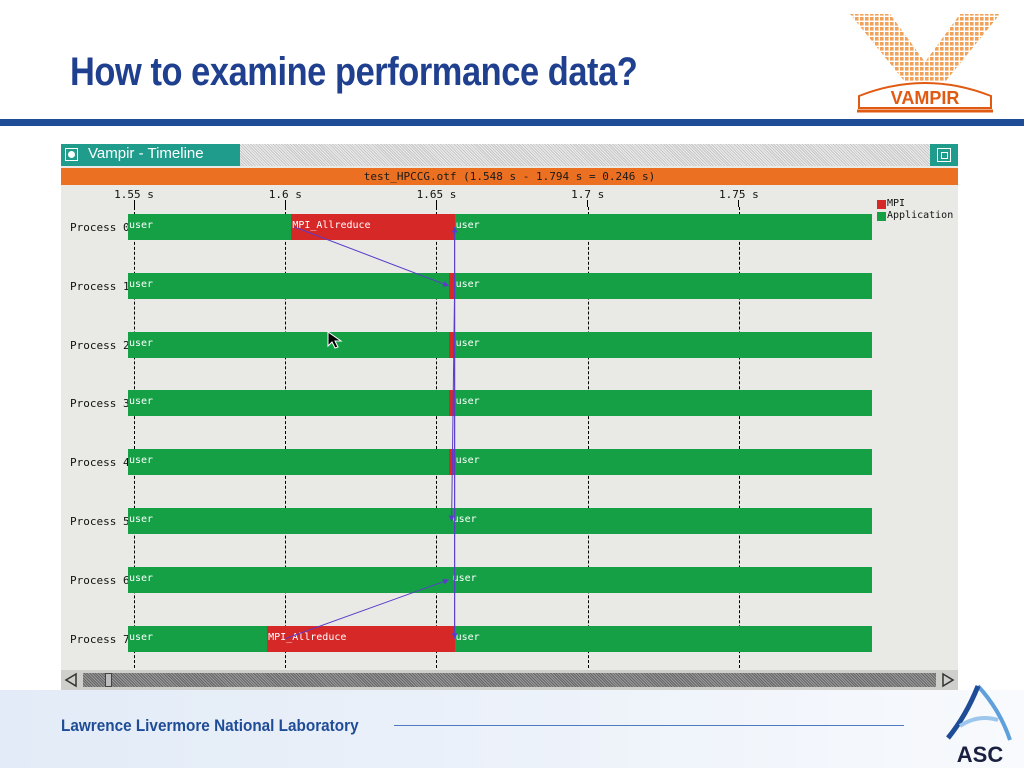  What do you see at coordinates (979, 725) in the screenshot?
I see `asc-logo: ASC` at bounding box center [979, 725].